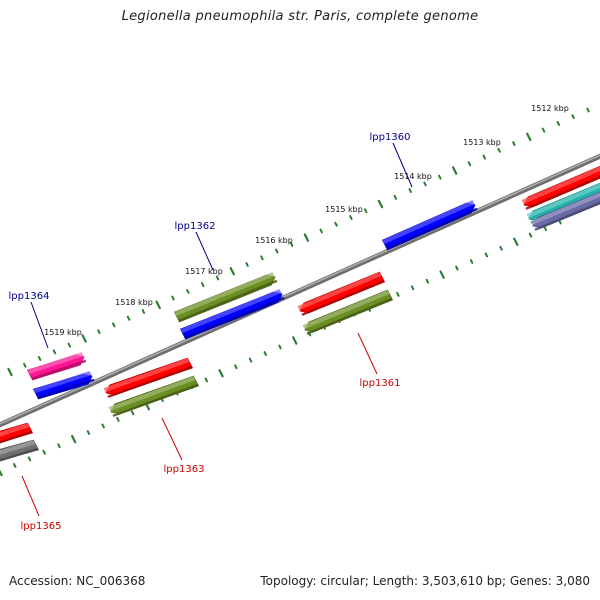 This screenshot has height=600, width=600. Describe the element at coordinates (134, 302) in the screenshot. I see `scale-label: 1518 kbp` at that location.